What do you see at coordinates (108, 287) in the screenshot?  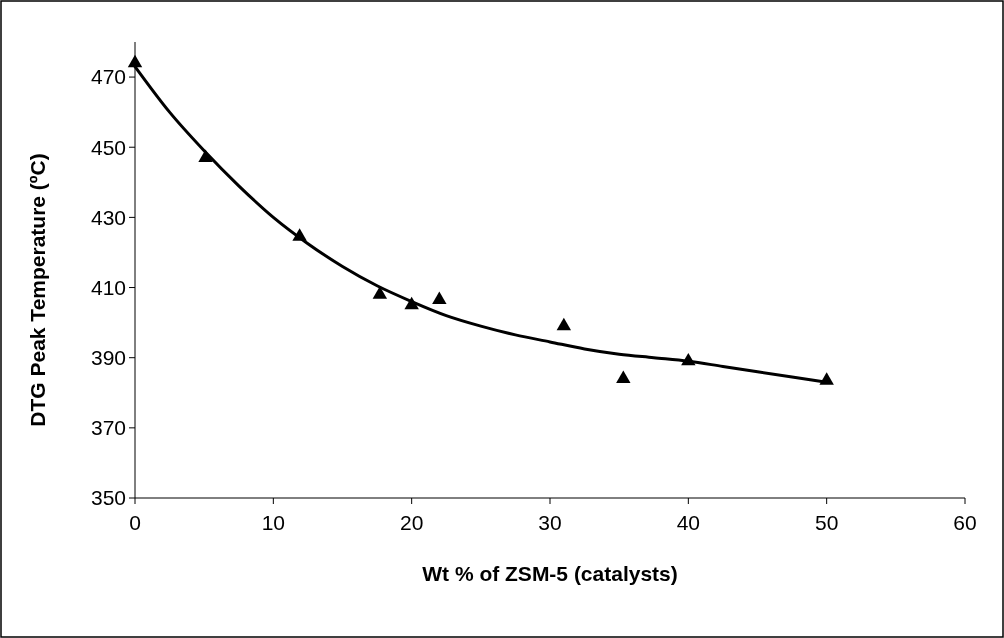 I see `y-tick-label: 410` at bounding box center [108, 287].